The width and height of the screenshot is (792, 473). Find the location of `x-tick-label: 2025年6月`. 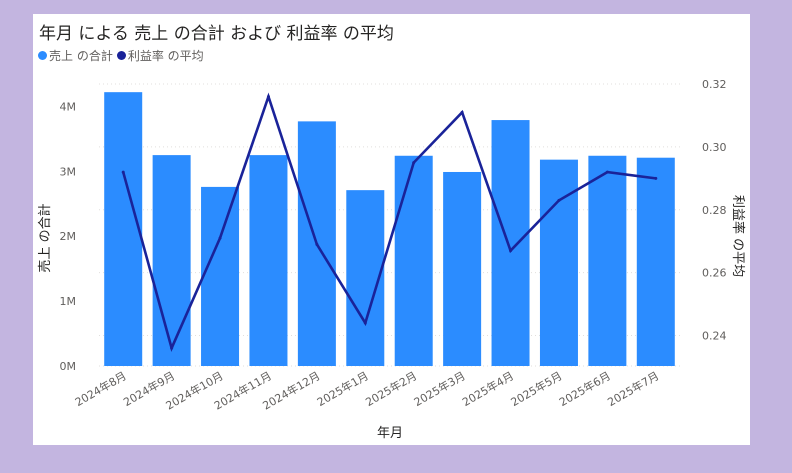

x-tick-label: 2025年6月 is located at coordinates (585, 388).